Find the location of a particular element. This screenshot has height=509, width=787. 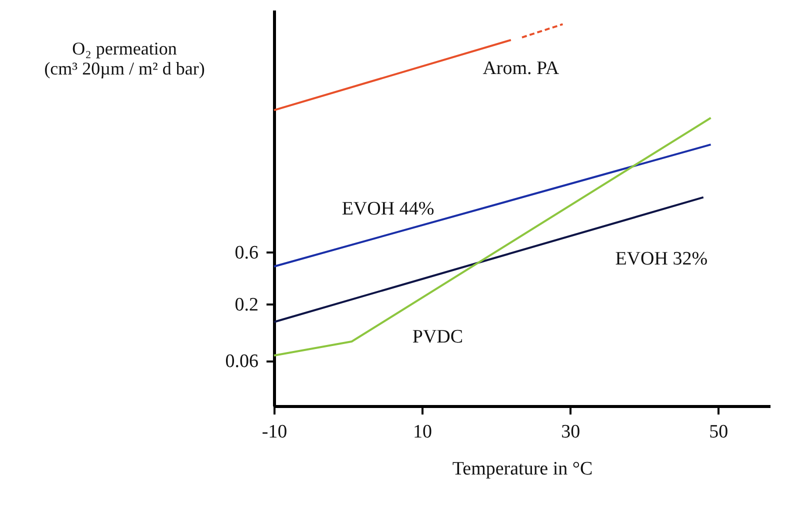

y-tick-label: 0.06 is located at coordinates (241, 361).